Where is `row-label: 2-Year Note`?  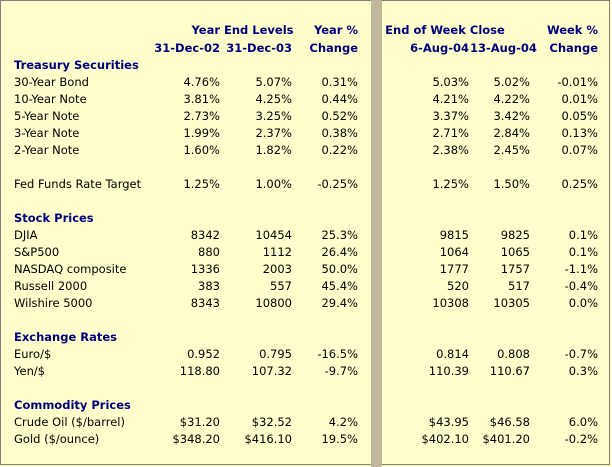
row-label: 2-Year Note is located at coordinates (47, 150).